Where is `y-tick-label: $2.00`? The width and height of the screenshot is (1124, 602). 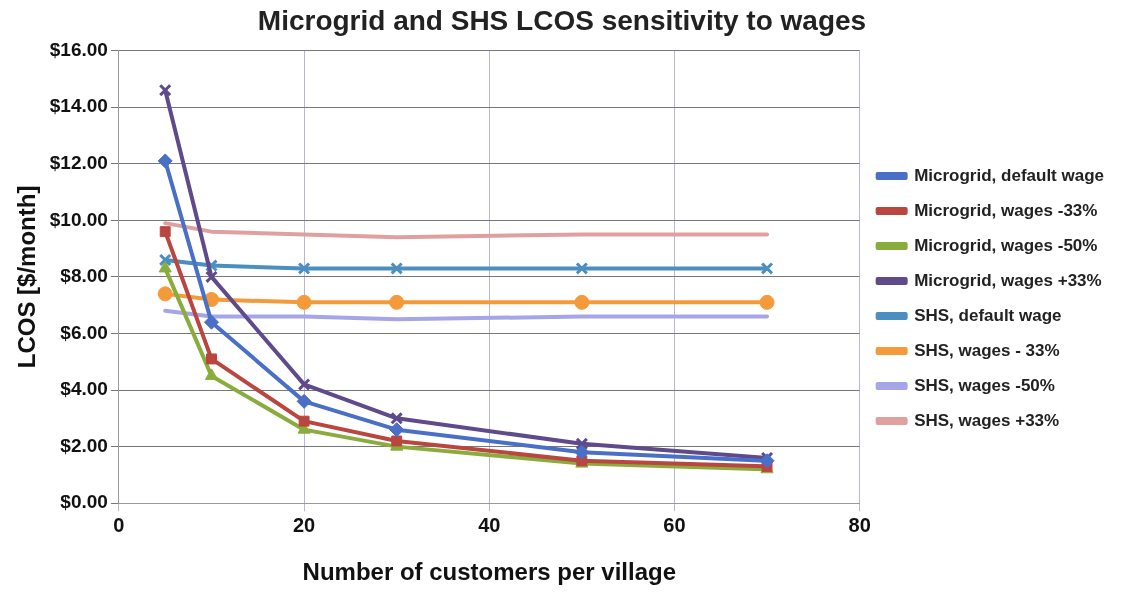 y-tick-label: $2.00 is located at coordinates (84, 445).